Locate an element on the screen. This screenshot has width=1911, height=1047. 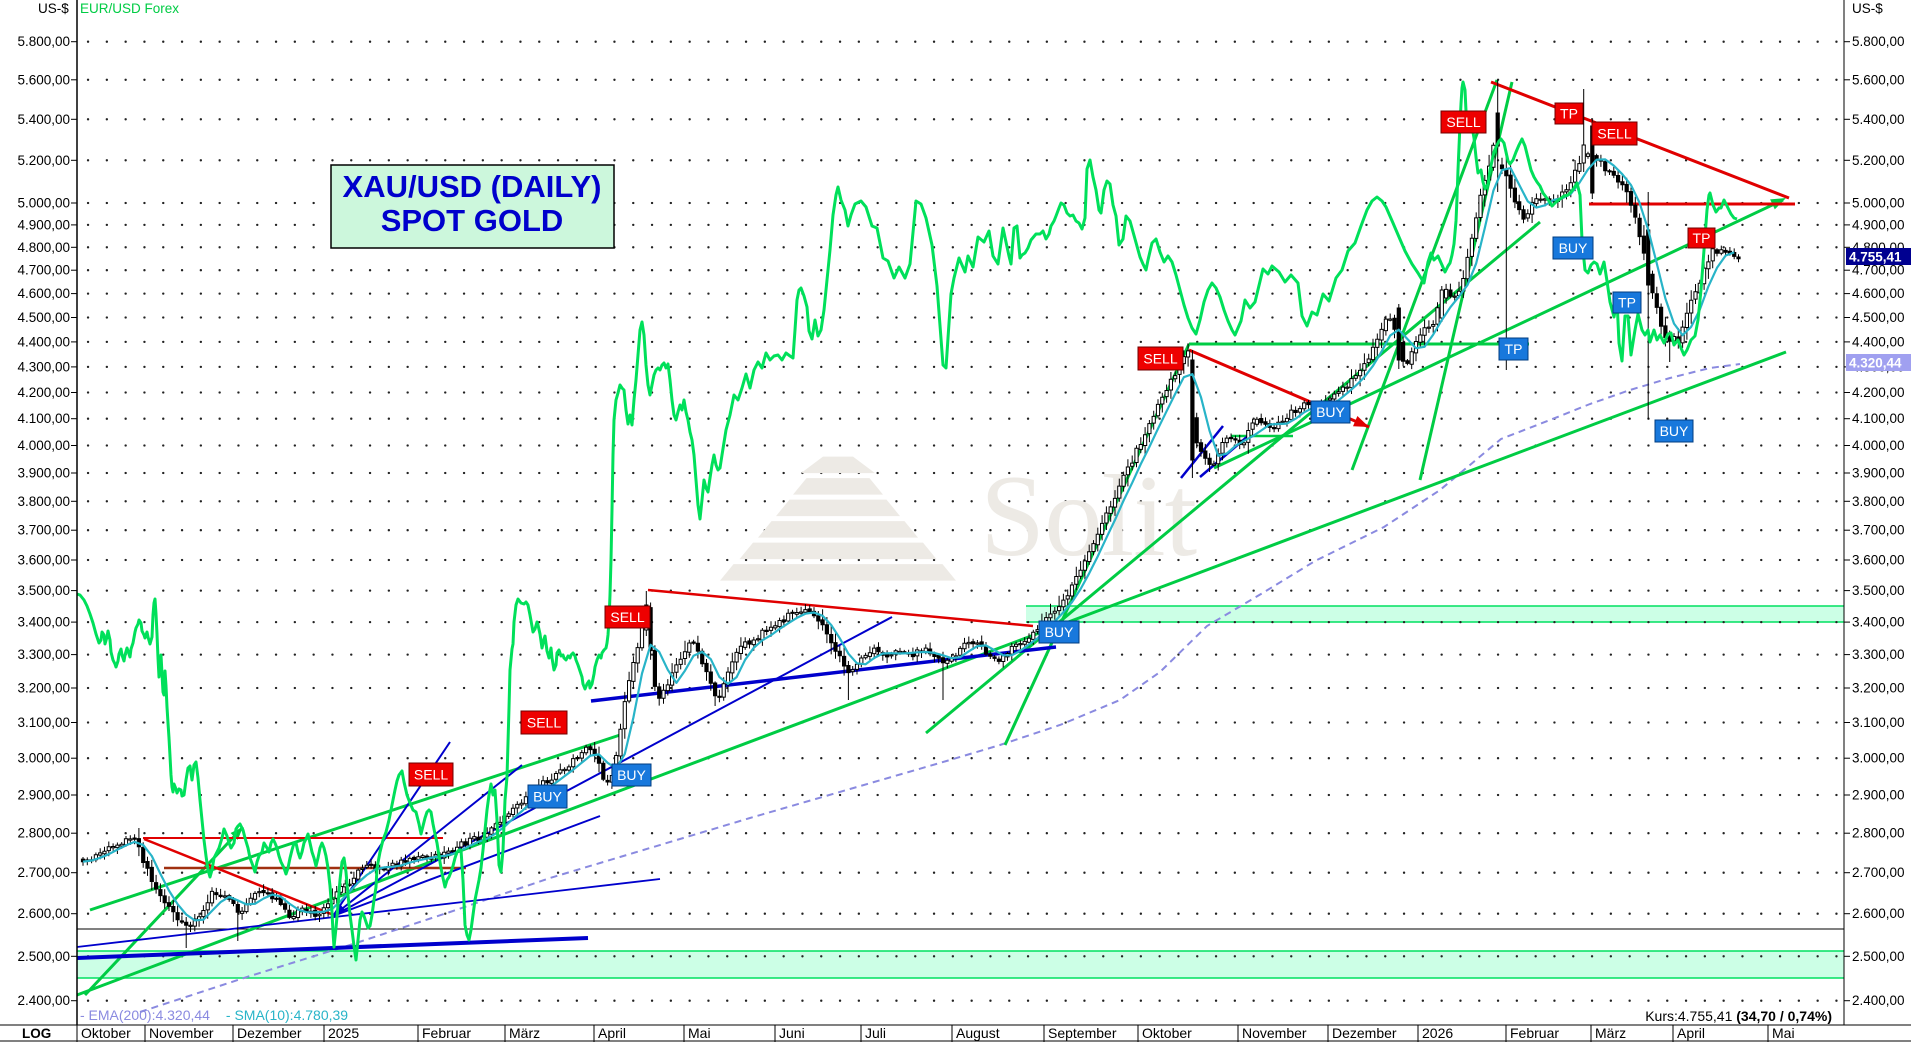
svg-text: 4.800,00 is located at coordinates (43, 247).